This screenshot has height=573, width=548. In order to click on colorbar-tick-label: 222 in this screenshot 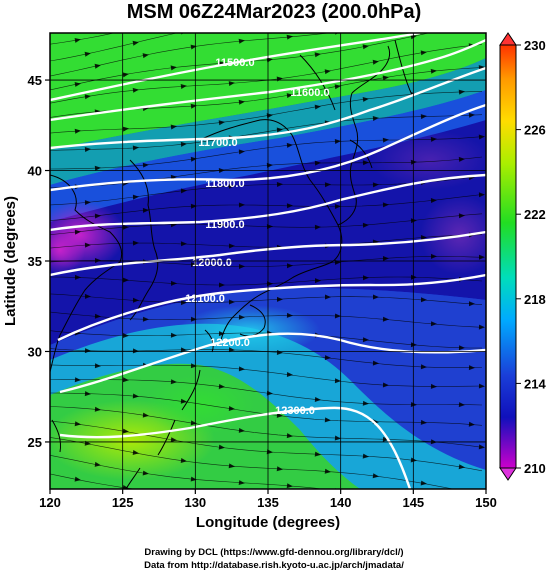, I will do `click(535, 214)`.